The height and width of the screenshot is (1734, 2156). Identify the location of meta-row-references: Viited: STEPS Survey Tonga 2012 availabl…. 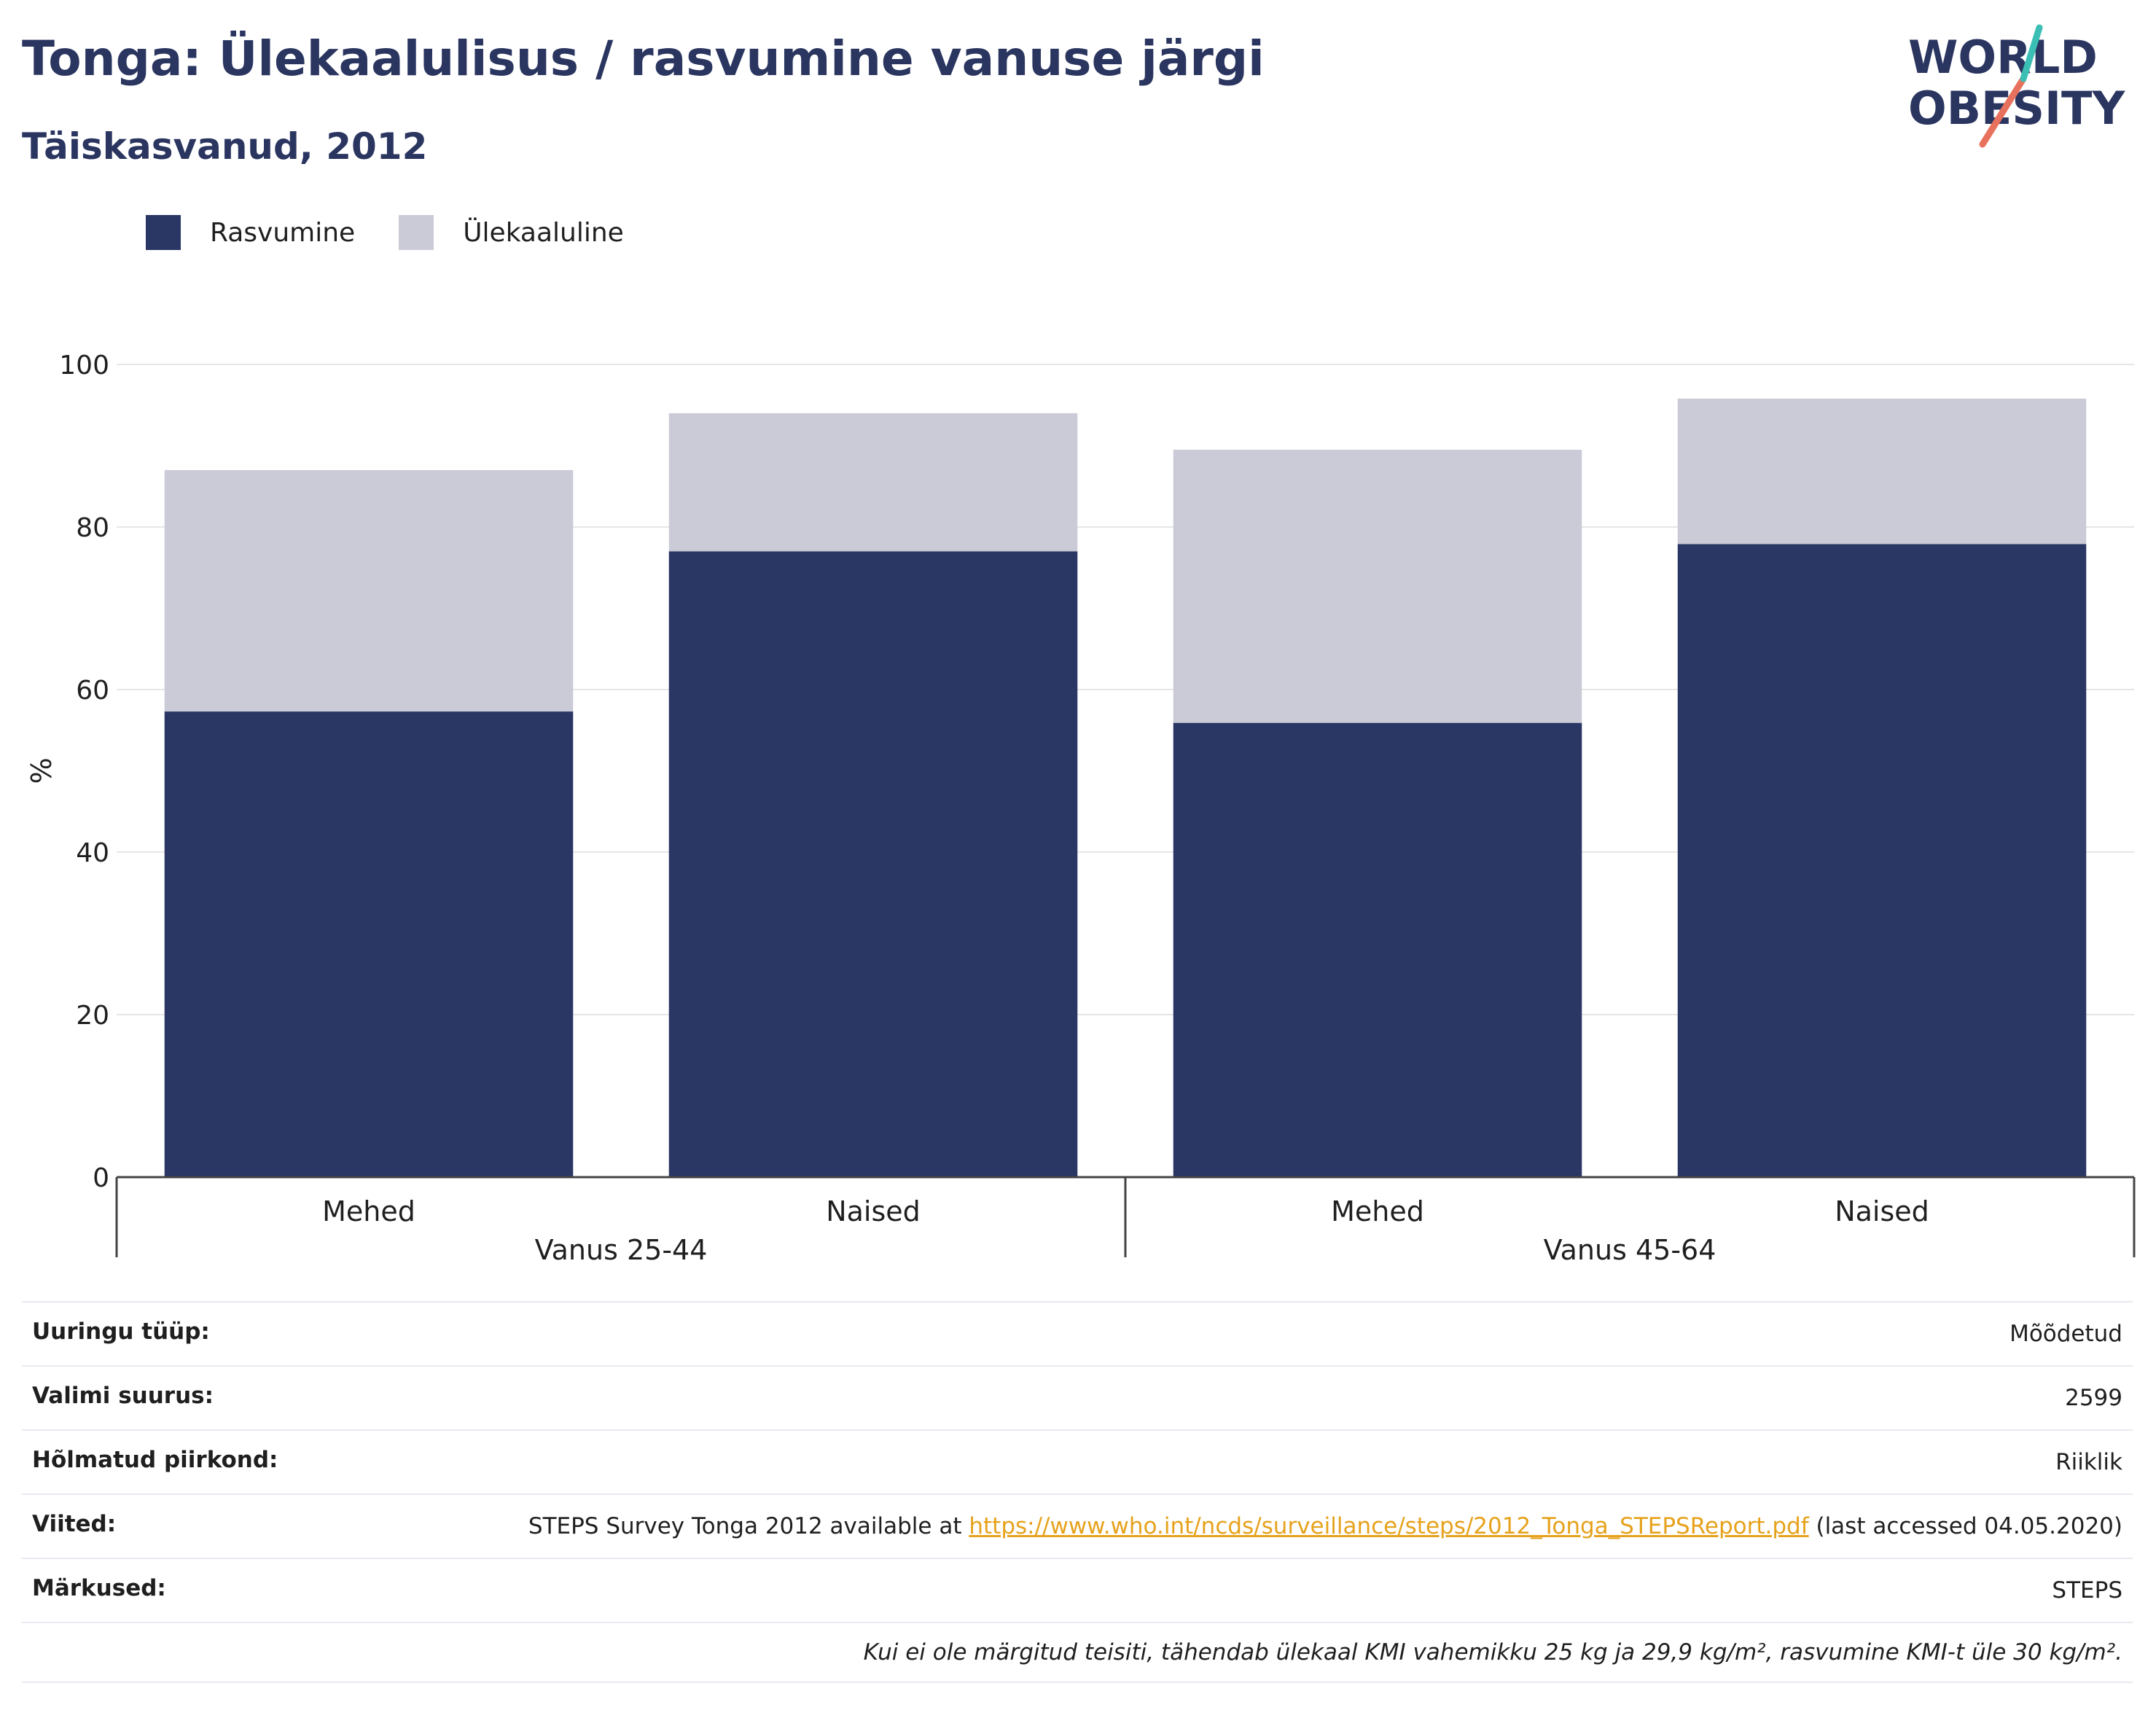
(1077, 1526).